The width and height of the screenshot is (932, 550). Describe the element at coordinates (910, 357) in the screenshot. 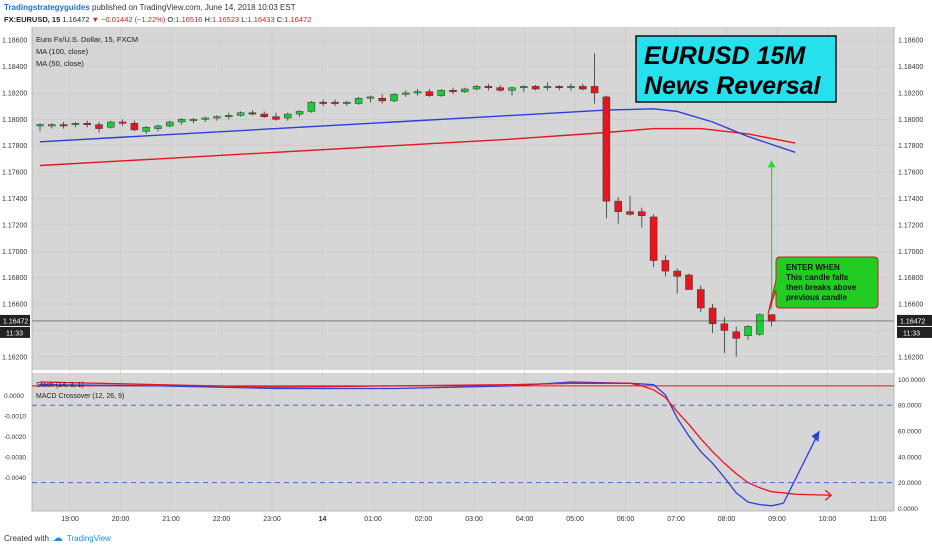

I see `price-tick-right: 1.16200` at that location.